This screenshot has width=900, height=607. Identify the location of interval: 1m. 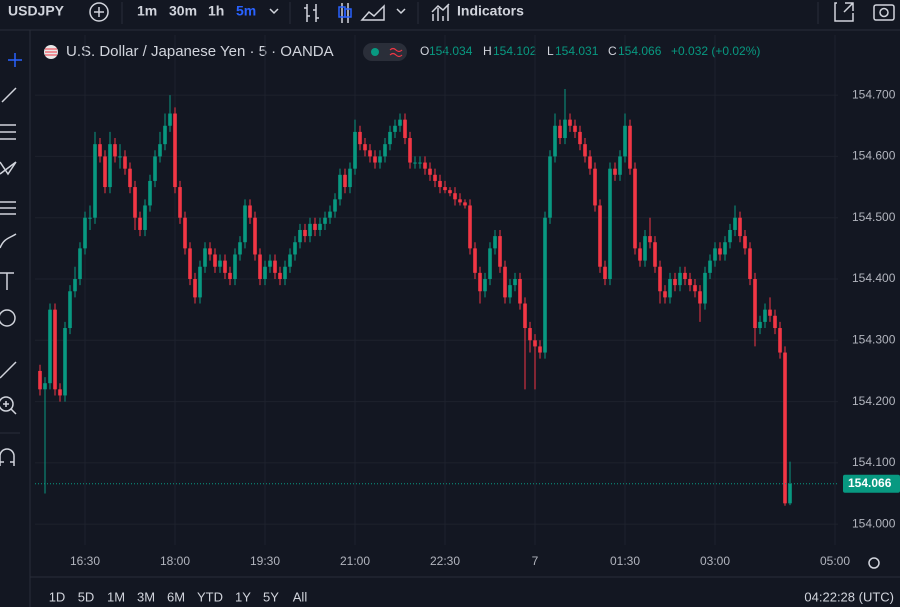
(147, 11).